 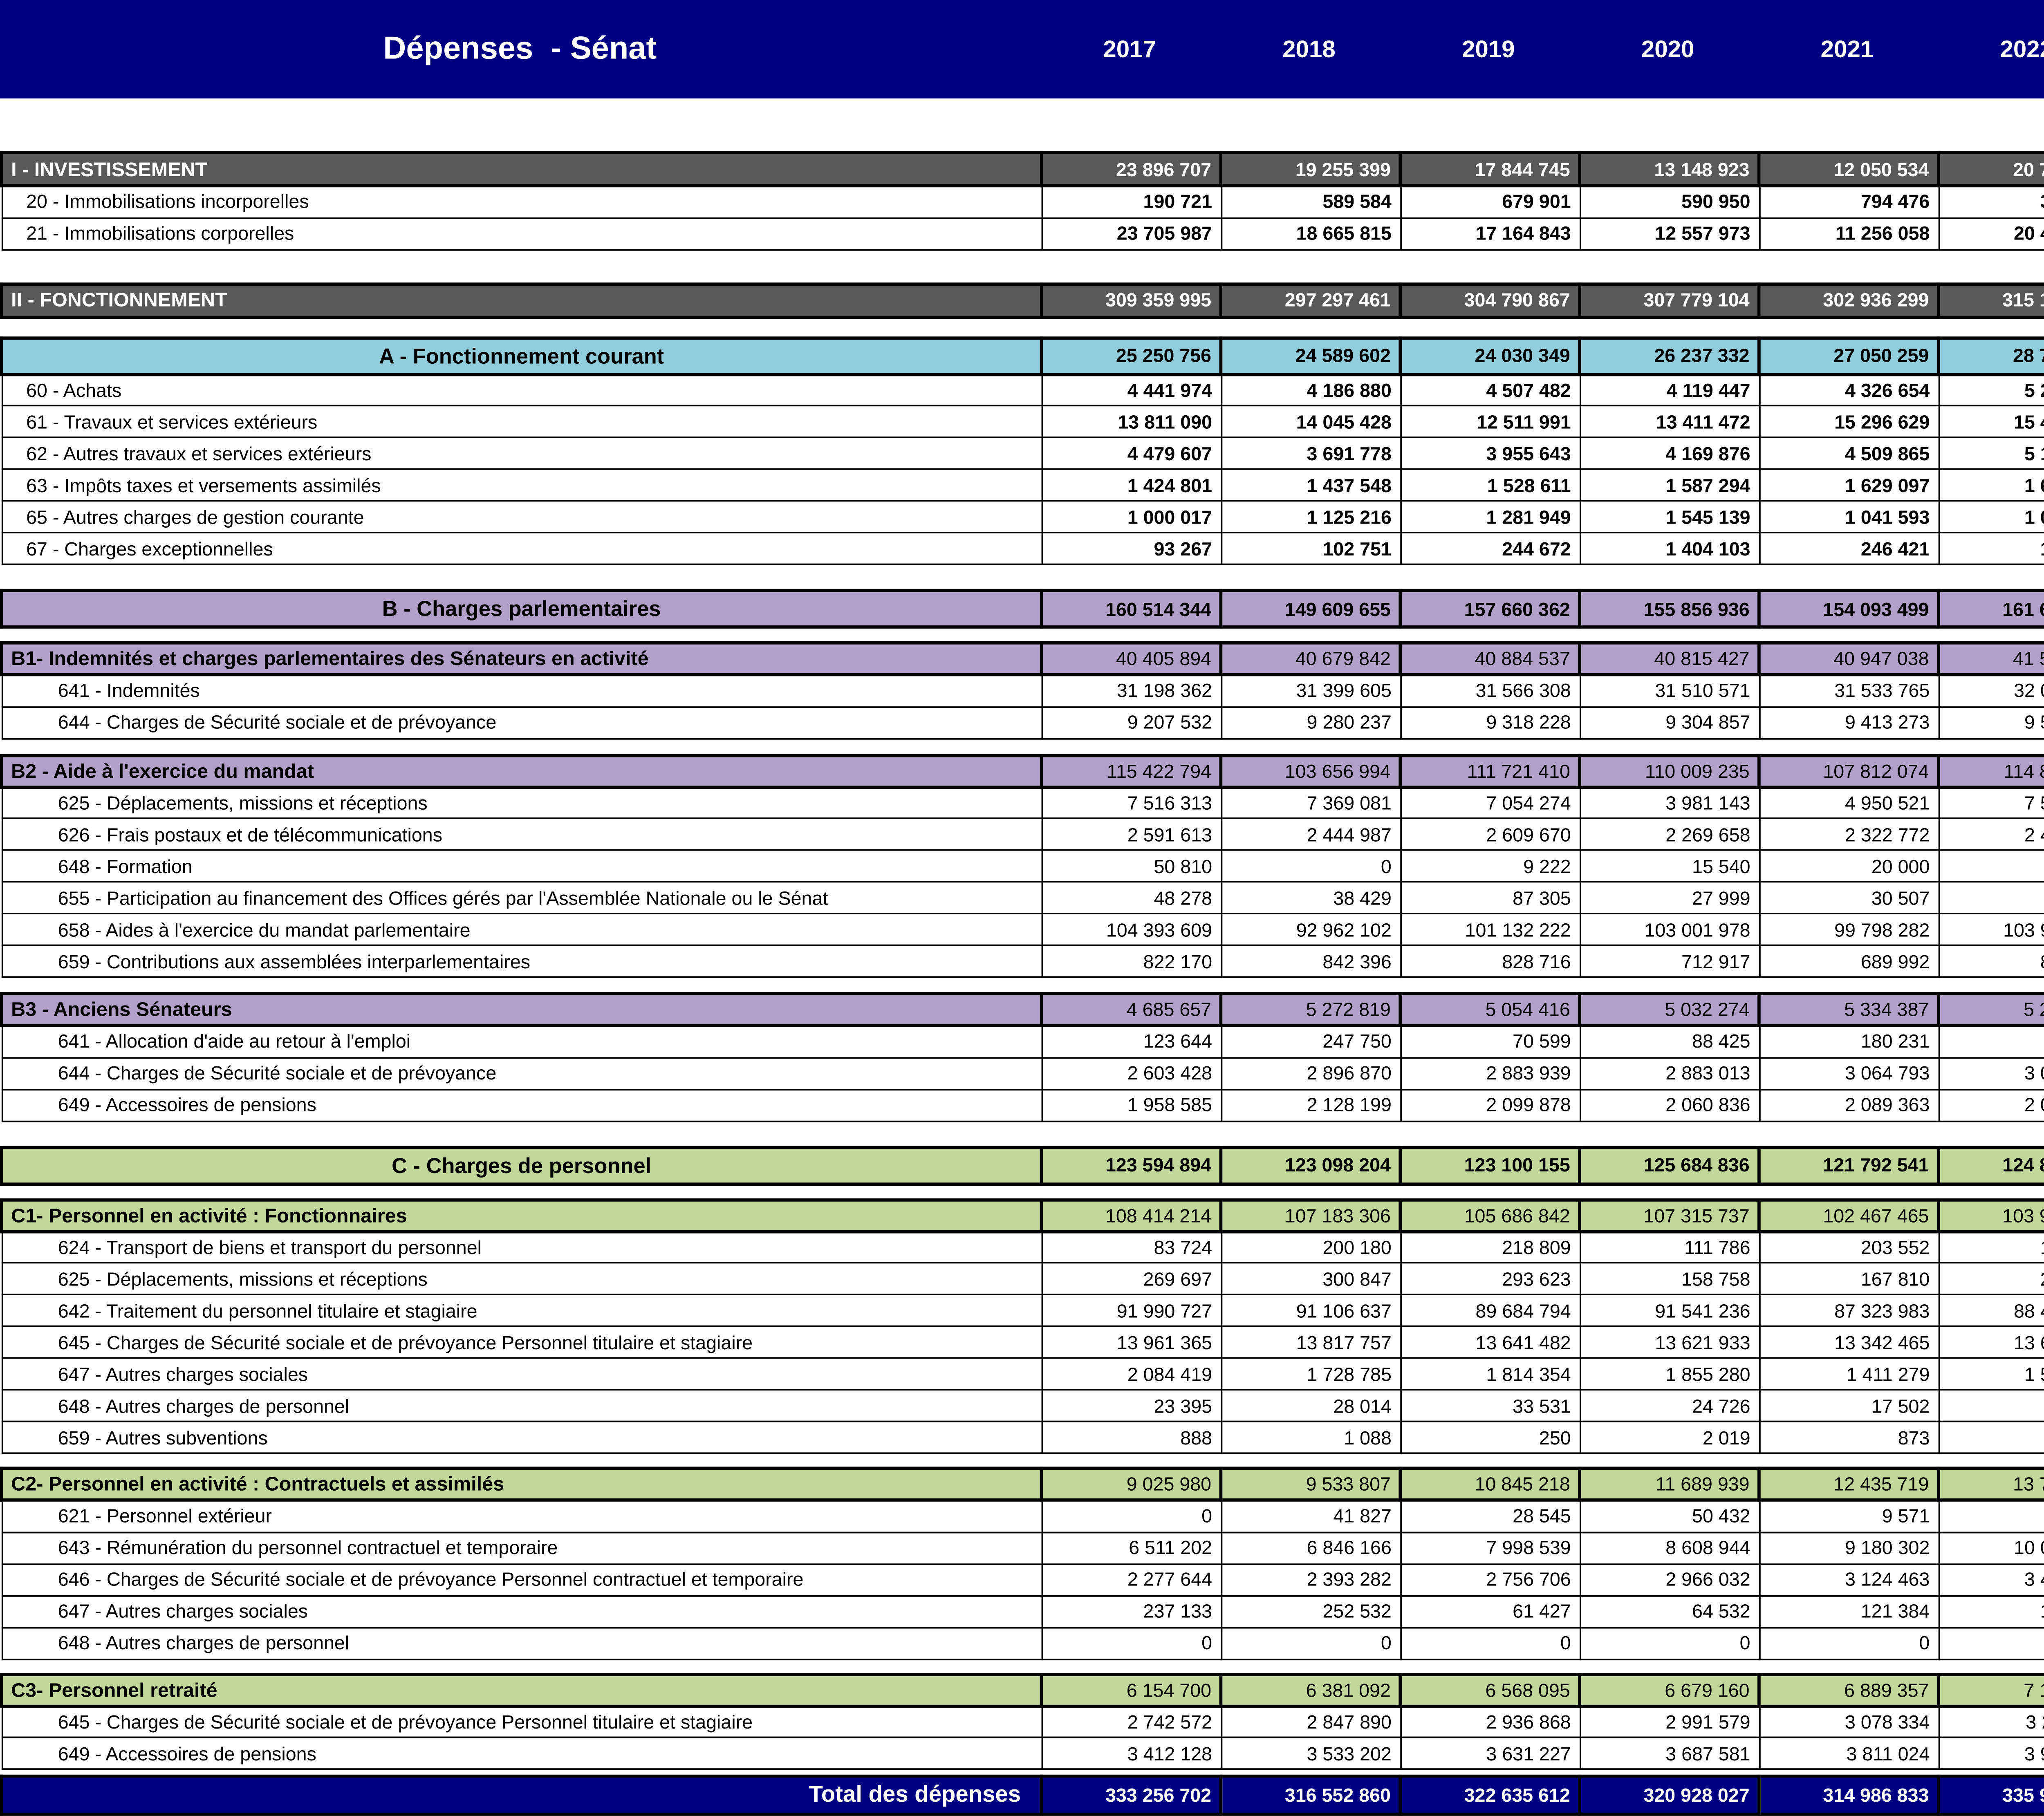 I want to click on page-title: Dépenses - Sénat, so click(x=520, y=48).